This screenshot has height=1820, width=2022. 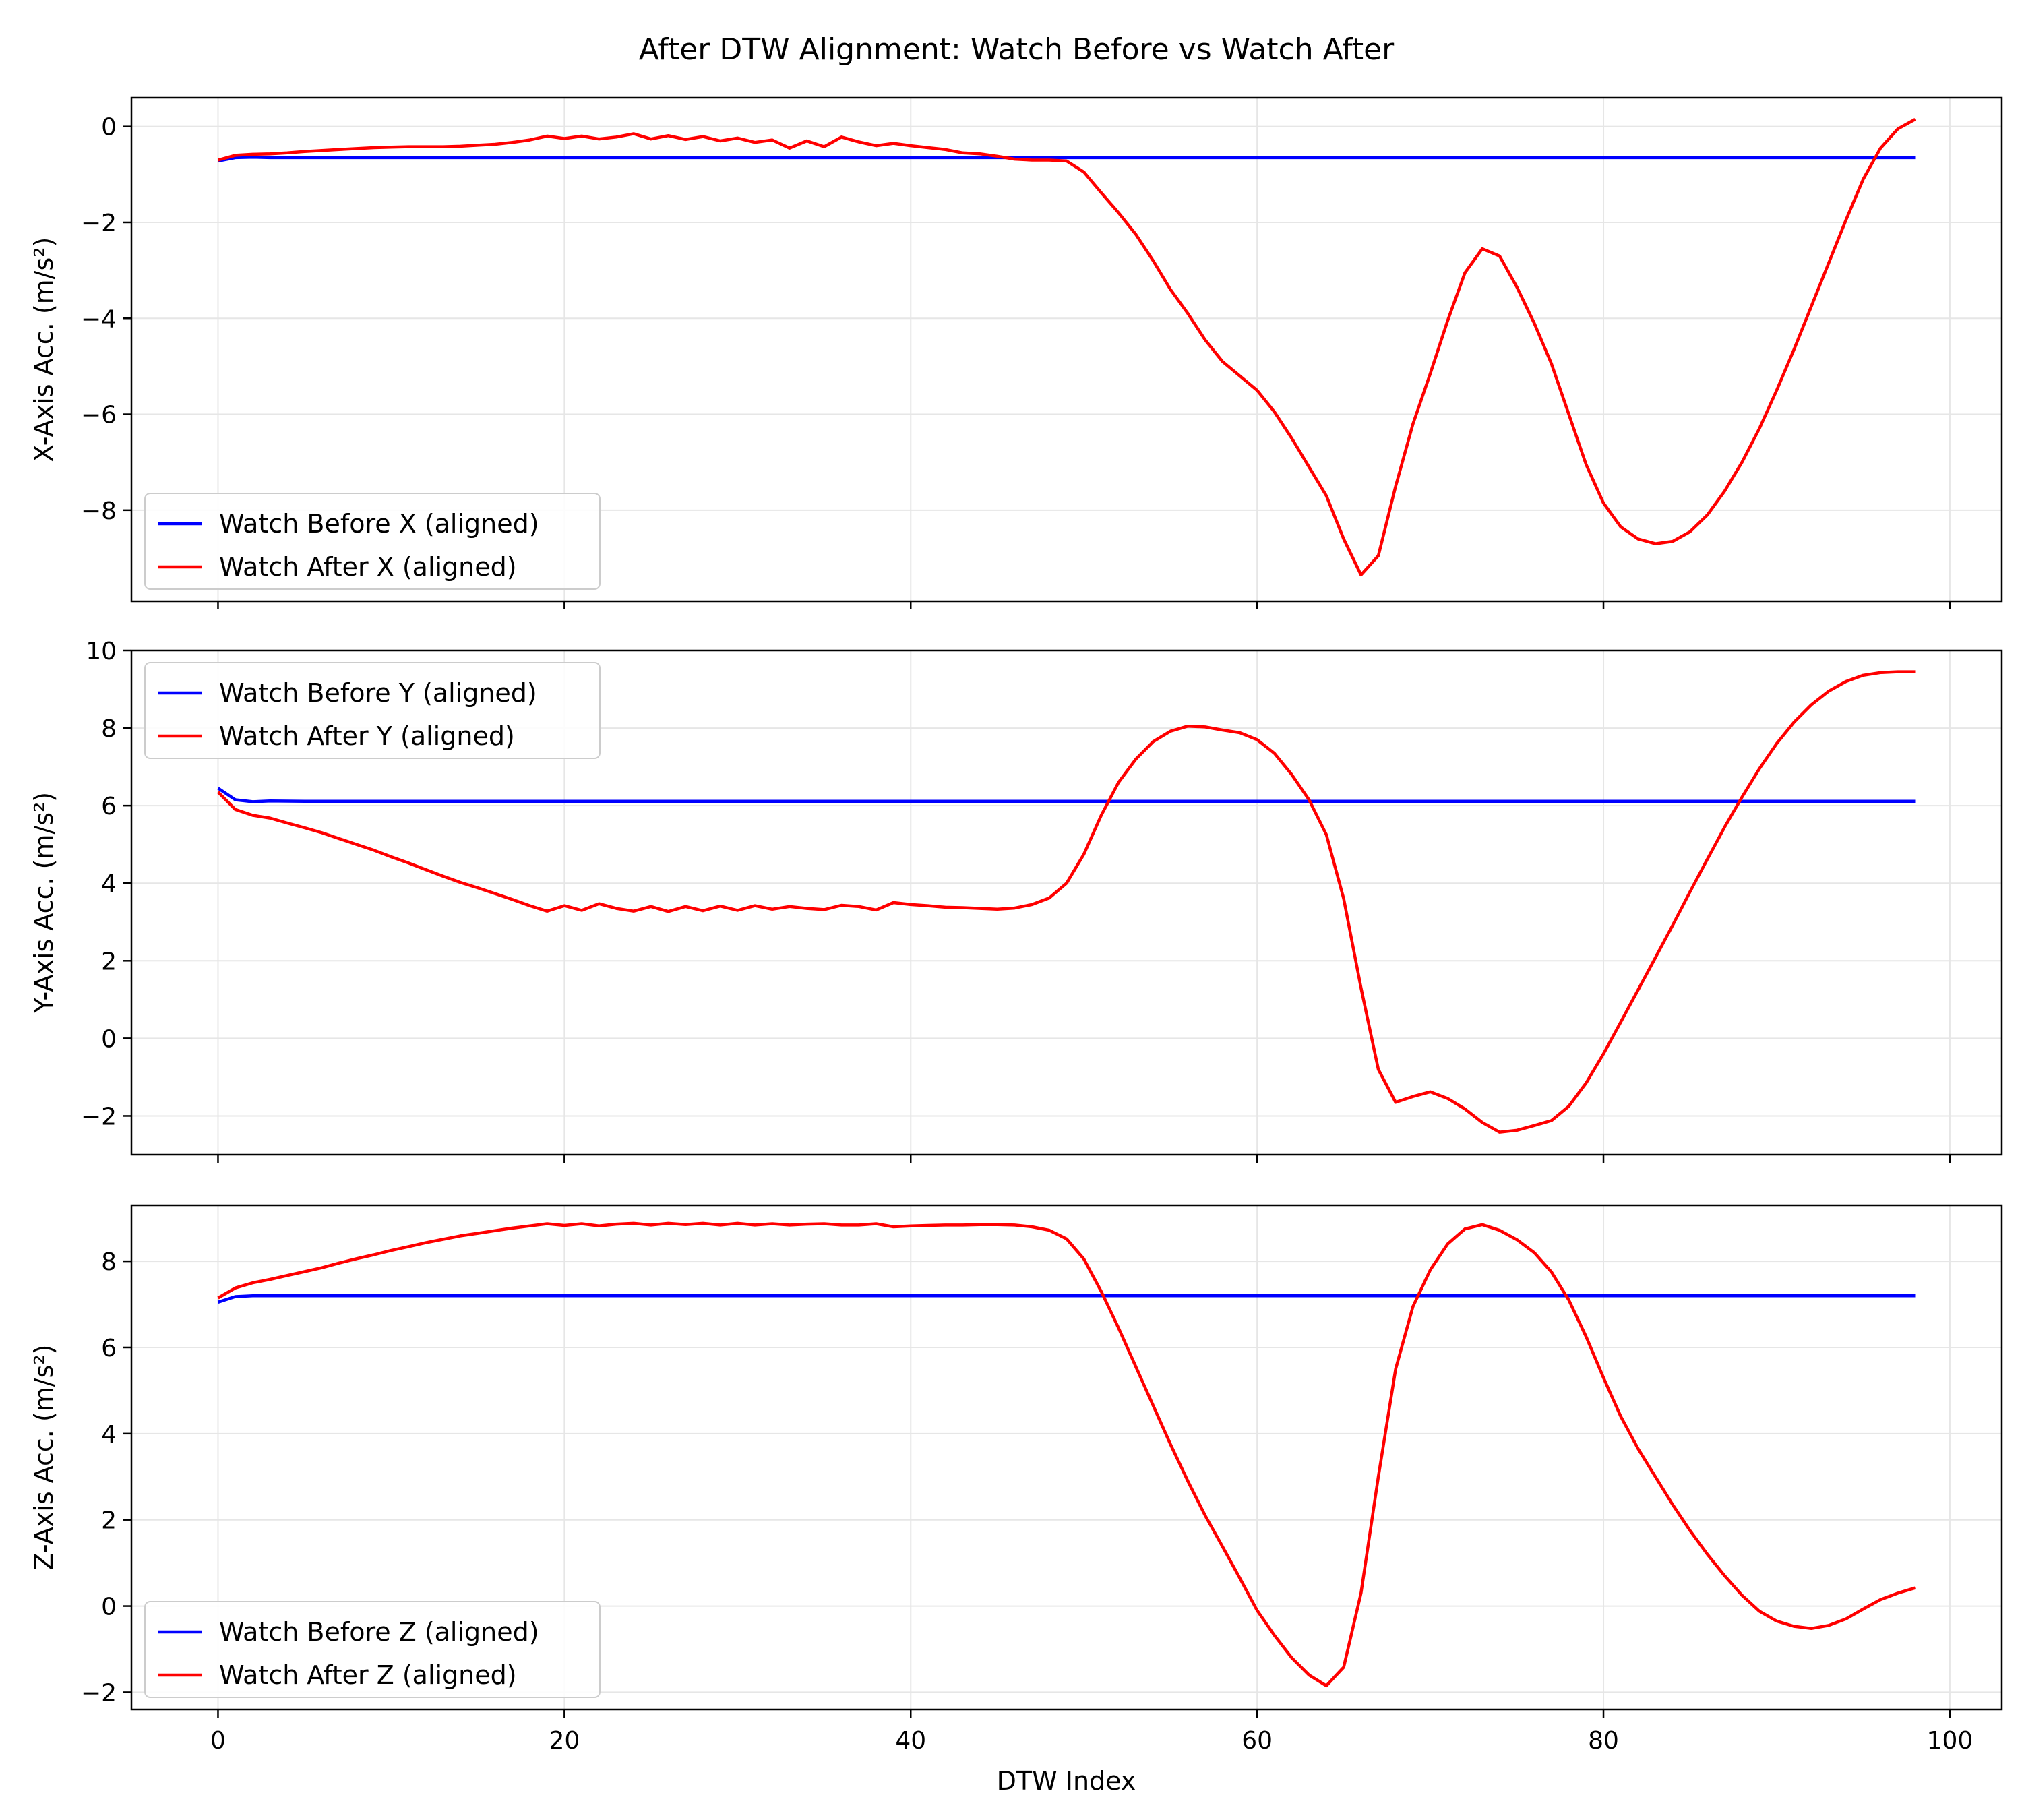 I want to click on legend-label: Watch Before Z (aligned), so click(x=379, y=1632).